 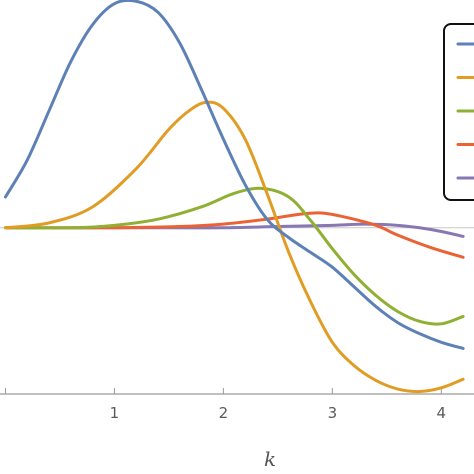 I want to click on legend, so click(x=458, y=112).